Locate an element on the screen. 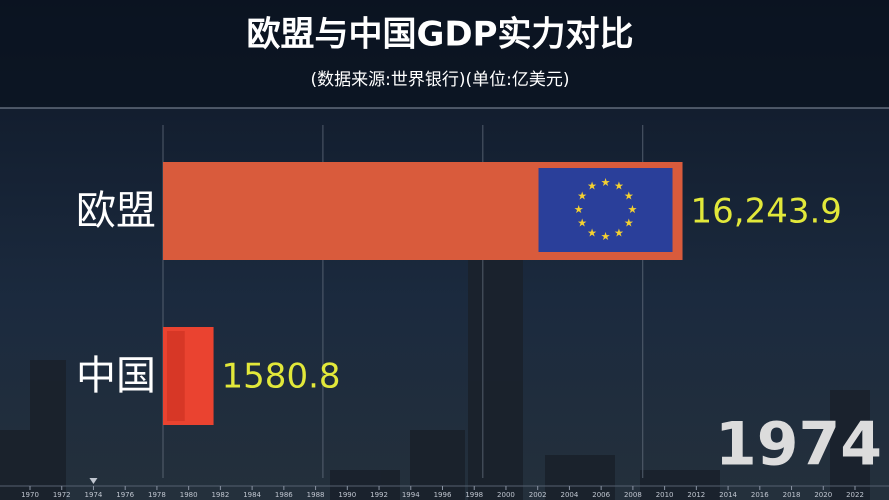  timeline-label: 2016 is located at coordinates (760, 495).